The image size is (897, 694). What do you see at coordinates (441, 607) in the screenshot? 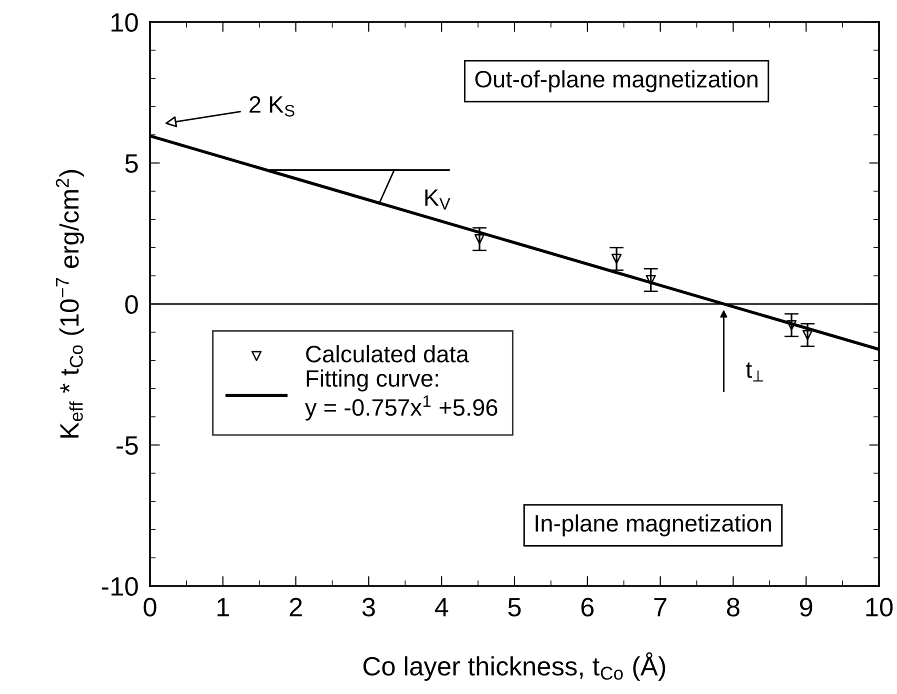
I see `x-tick-label: 4` at bounding box center [441, 607].